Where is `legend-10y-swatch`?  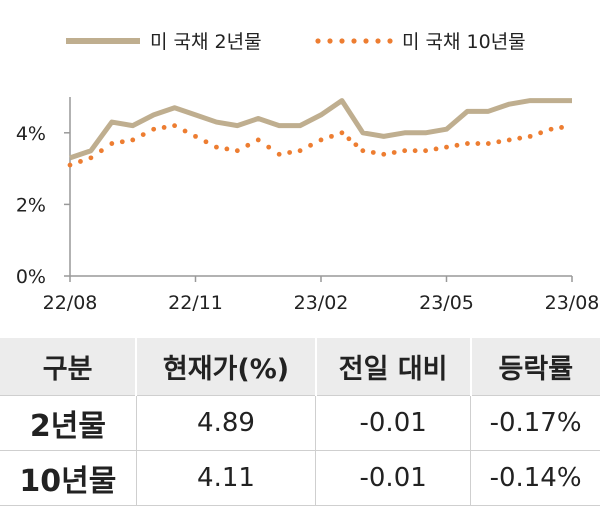 legend-10y-swatch is located at coordinates (354, 41).